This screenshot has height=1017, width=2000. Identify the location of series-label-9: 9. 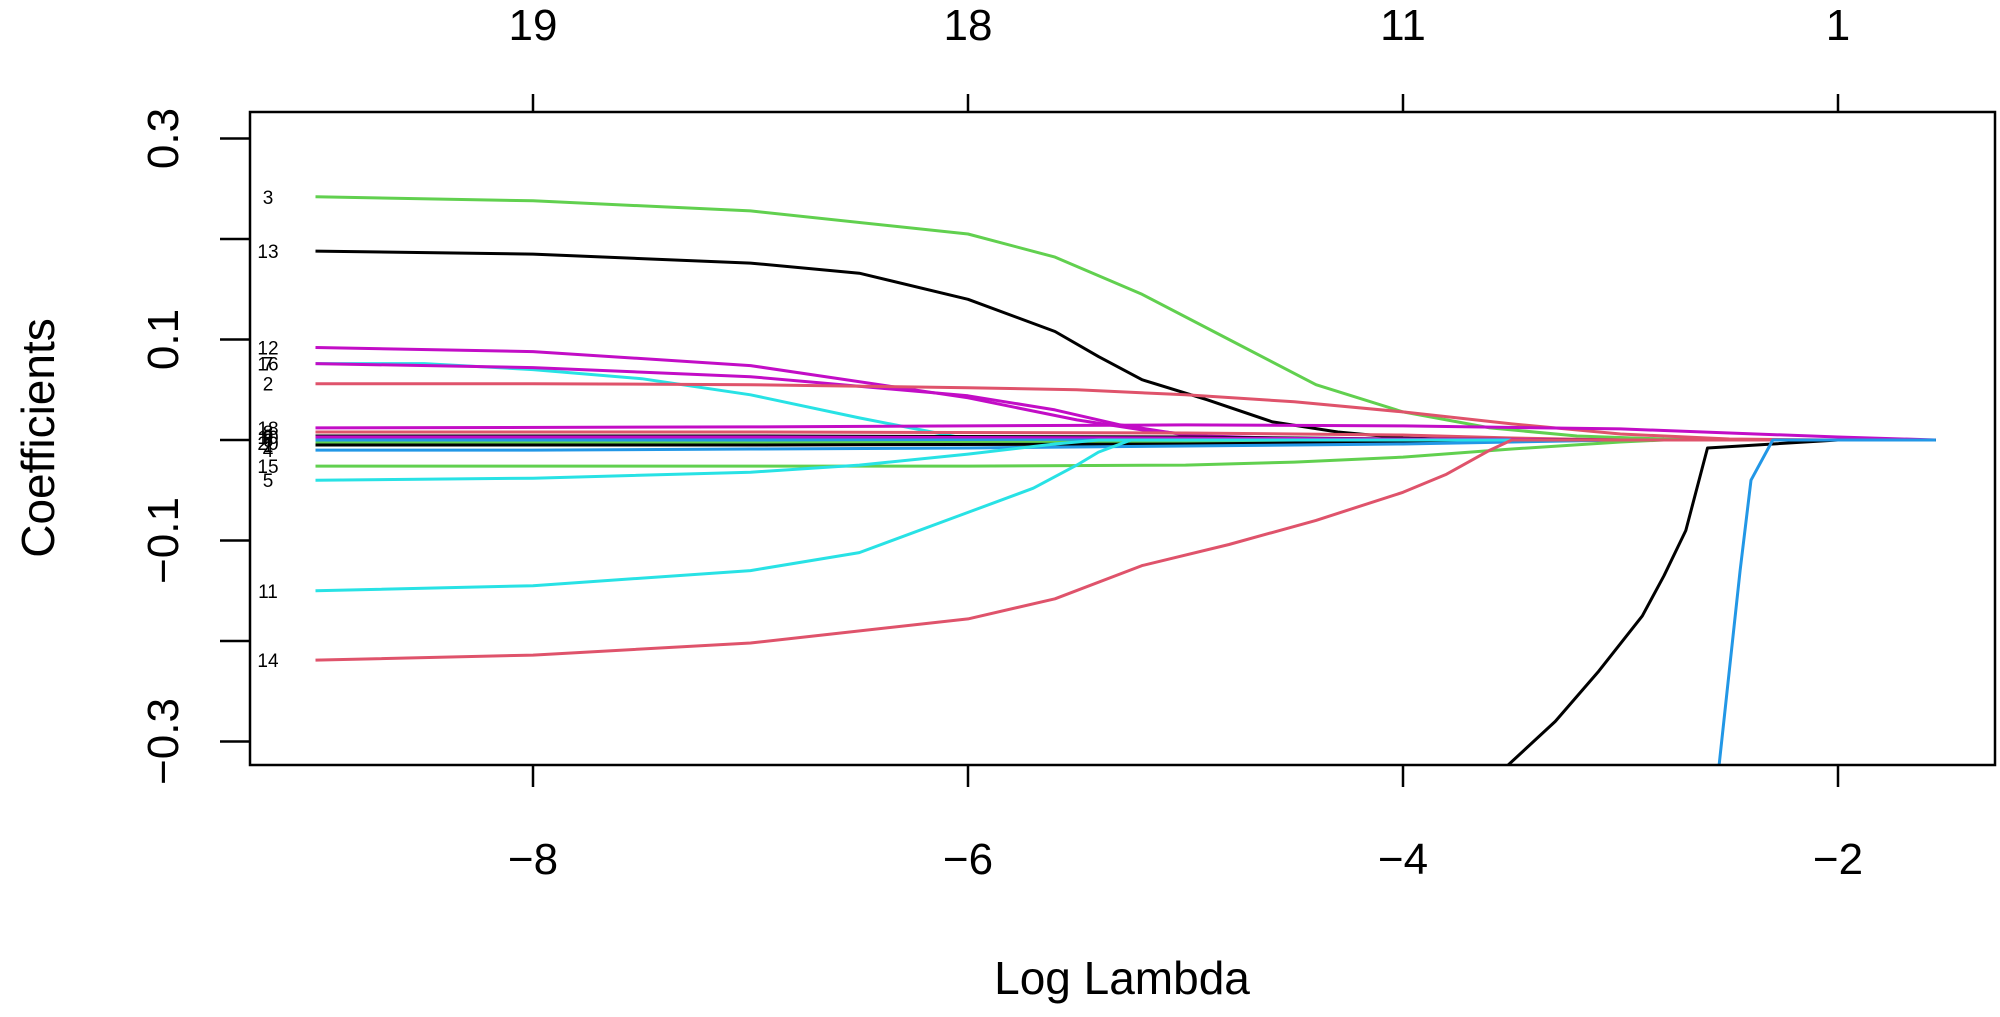
(268, 437).